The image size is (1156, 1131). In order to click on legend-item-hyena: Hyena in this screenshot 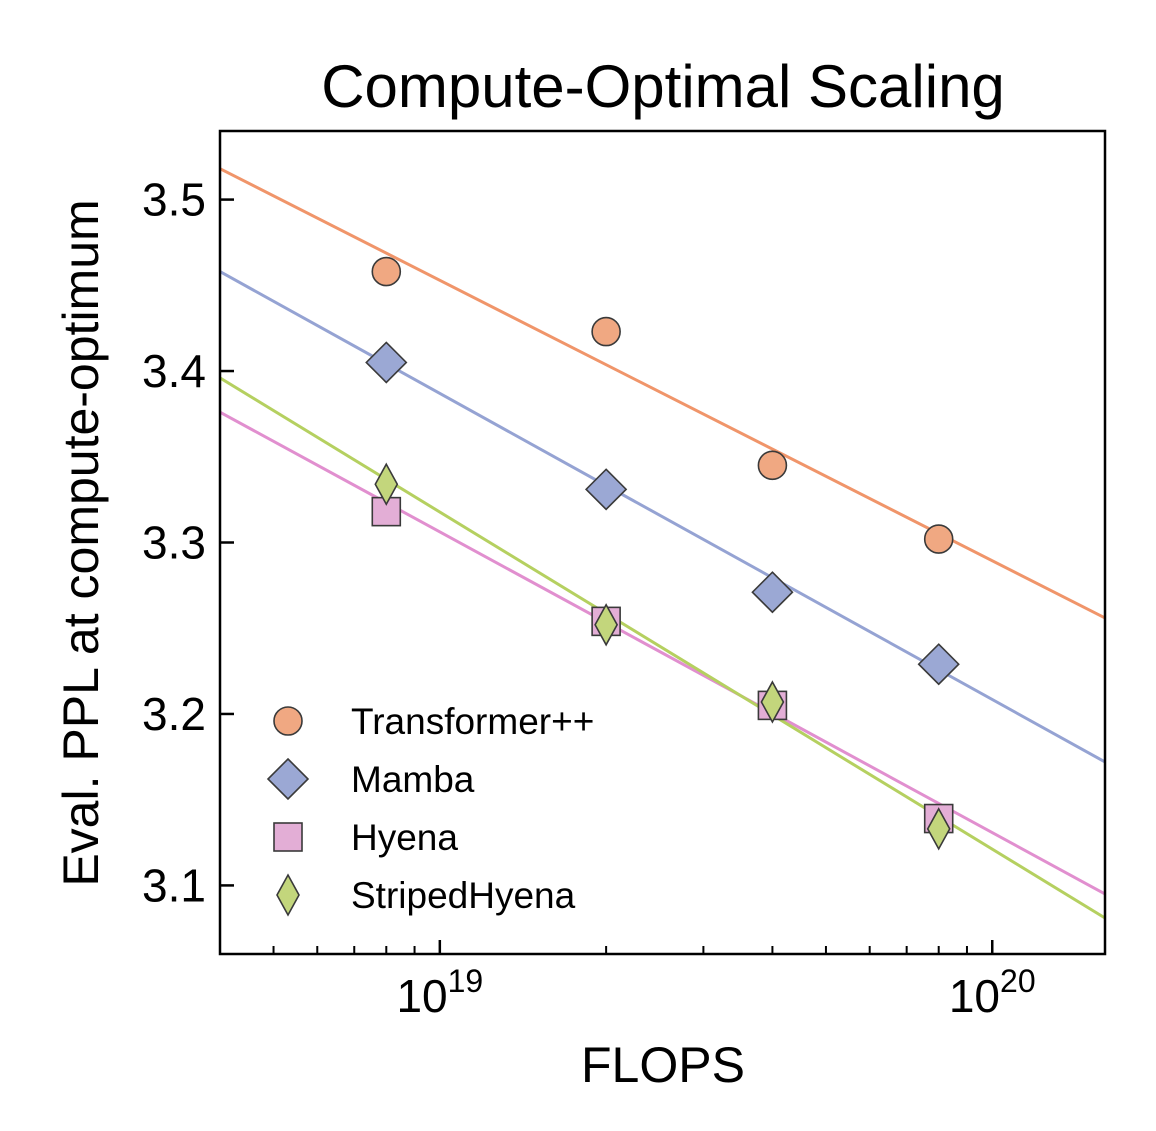, I will do `click(365, 837)`.